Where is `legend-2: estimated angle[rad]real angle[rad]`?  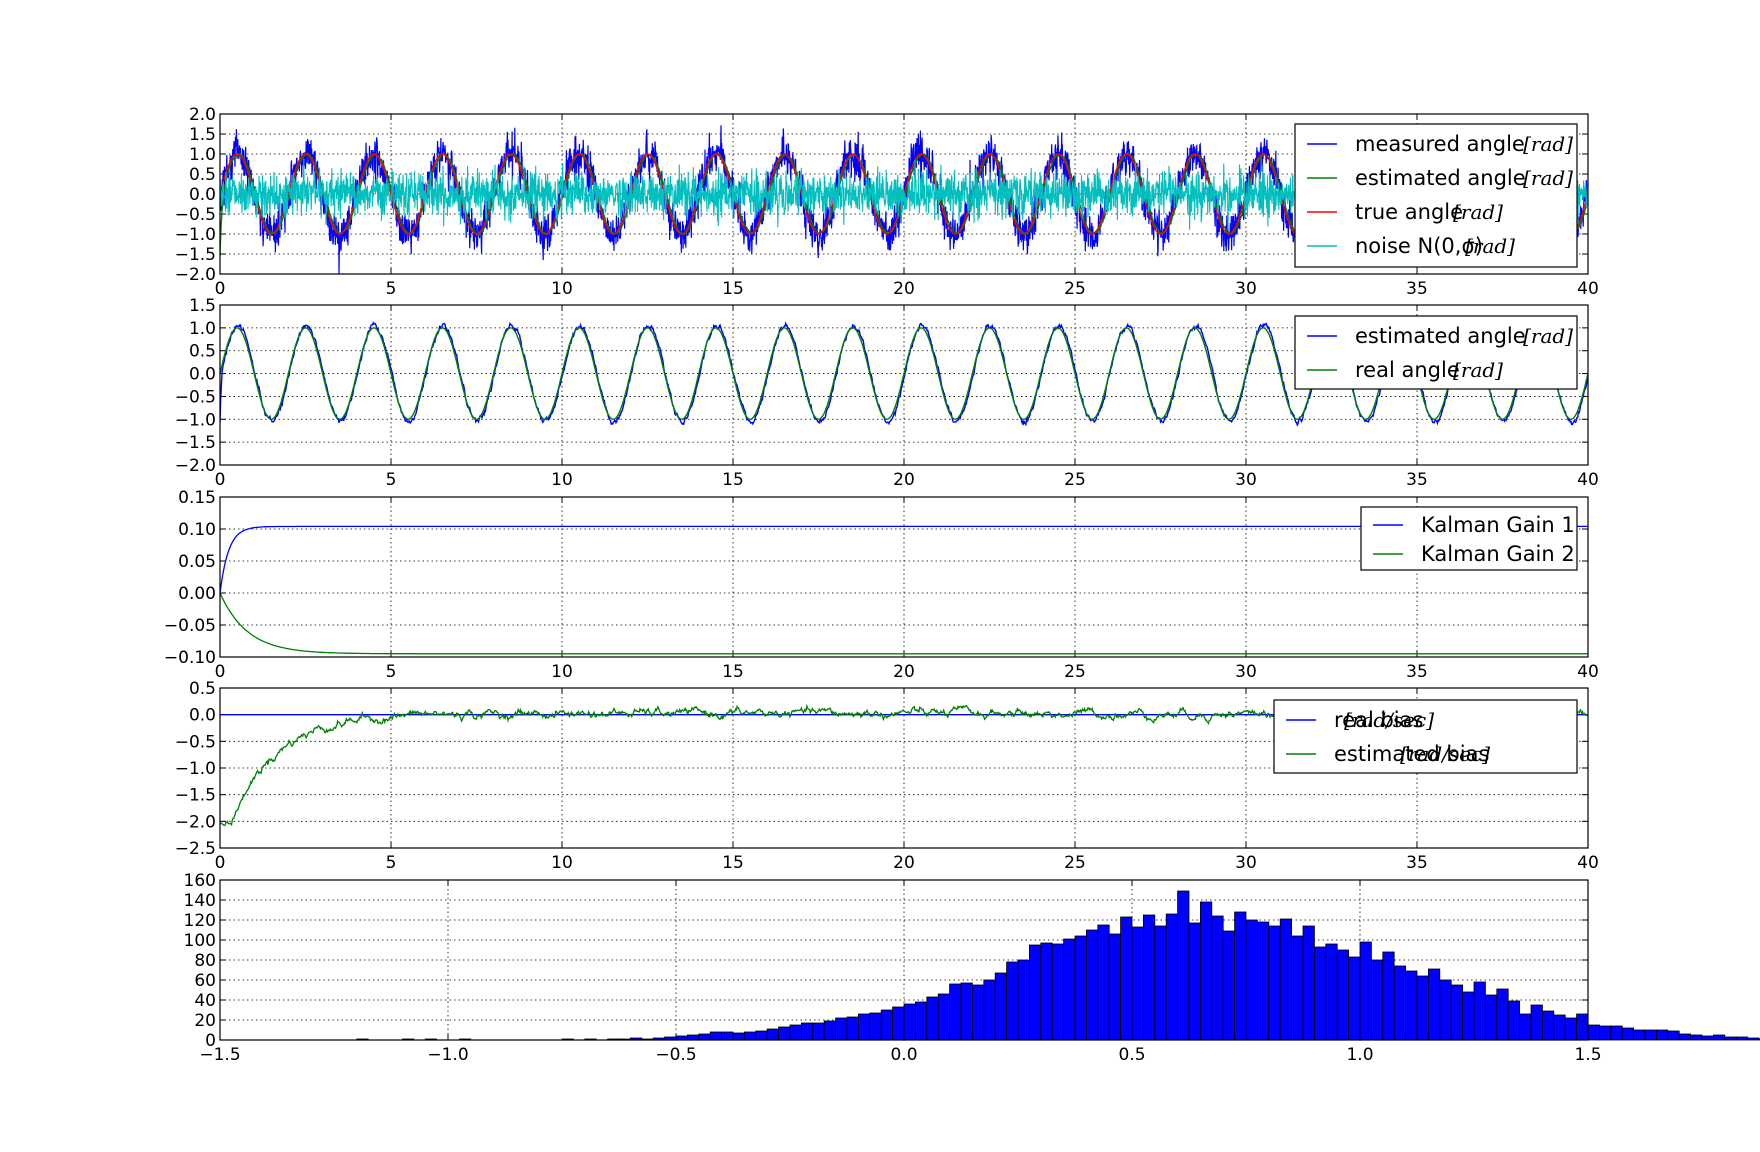 legend-2: estimated angle[rad]real angle[rad] is located at coordinates (1436, 352).